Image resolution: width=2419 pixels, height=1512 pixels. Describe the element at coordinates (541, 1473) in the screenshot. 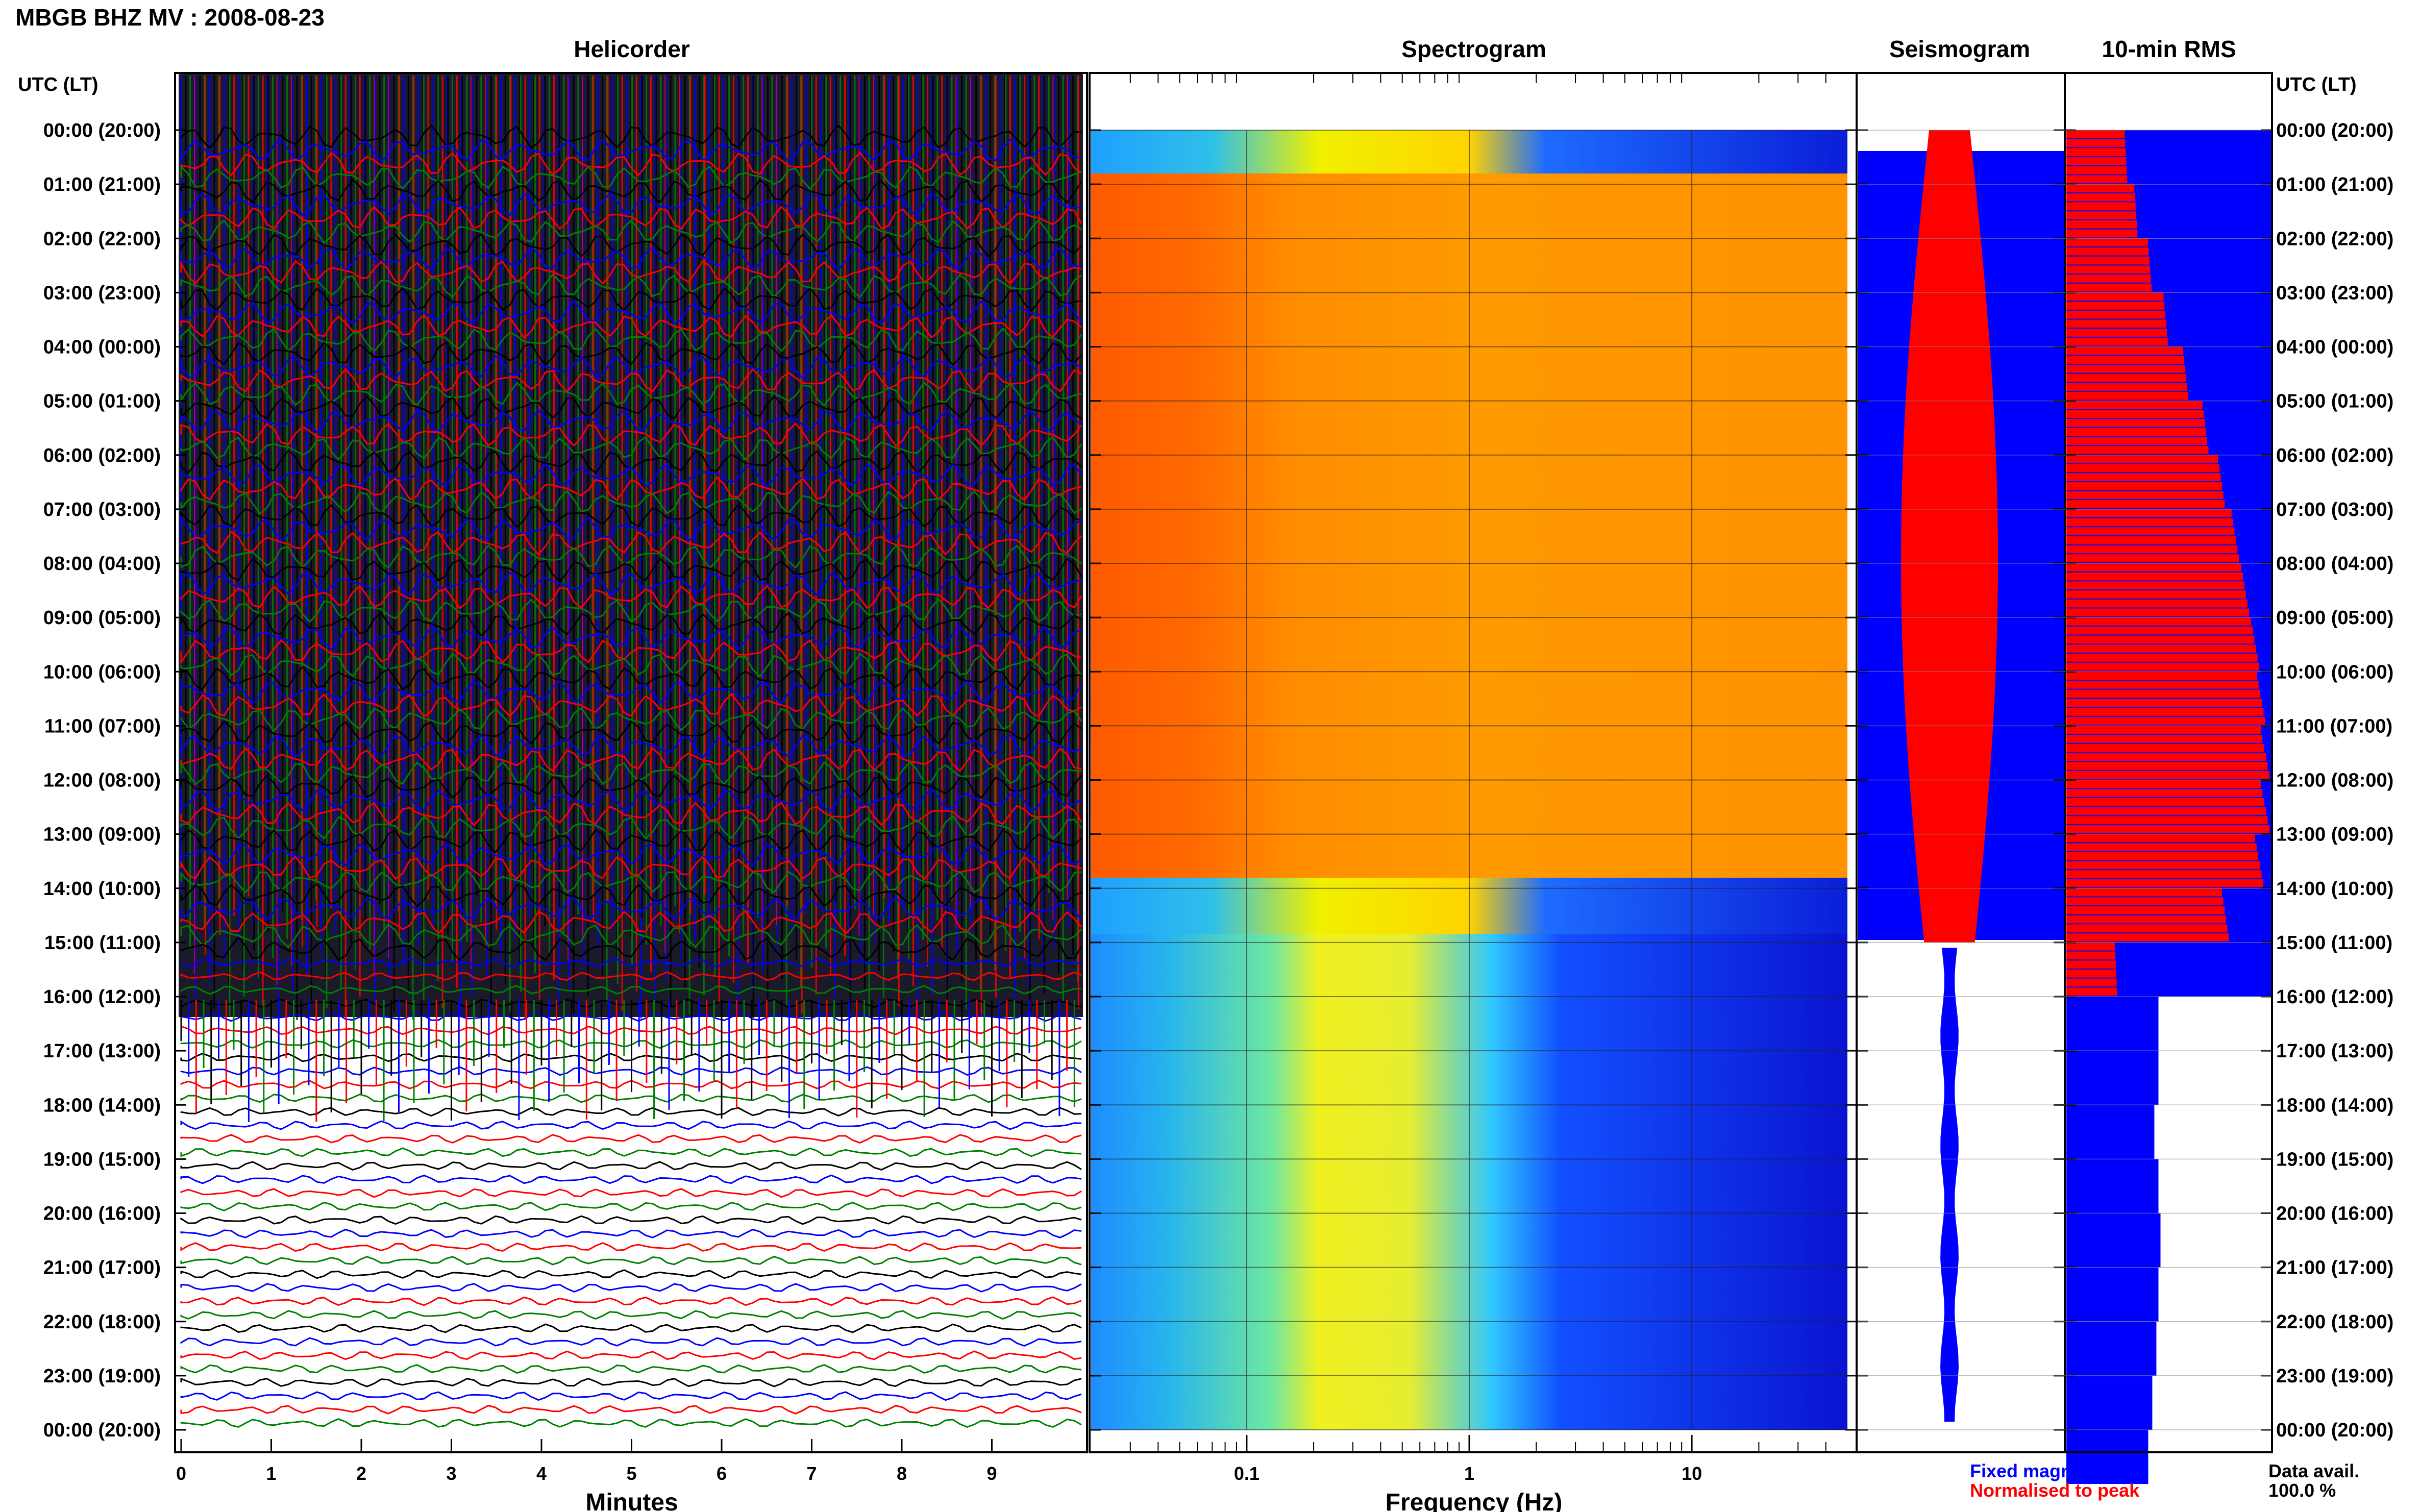

I see `minute-tick-label: 4` at that location.